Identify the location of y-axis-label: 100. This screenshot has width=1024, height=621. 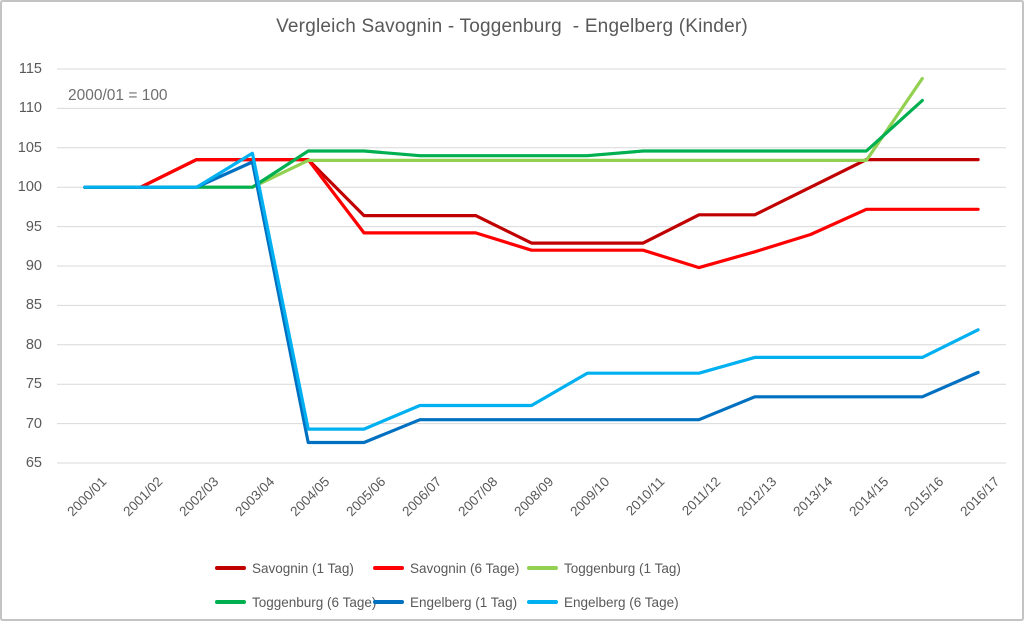
(29, 187).